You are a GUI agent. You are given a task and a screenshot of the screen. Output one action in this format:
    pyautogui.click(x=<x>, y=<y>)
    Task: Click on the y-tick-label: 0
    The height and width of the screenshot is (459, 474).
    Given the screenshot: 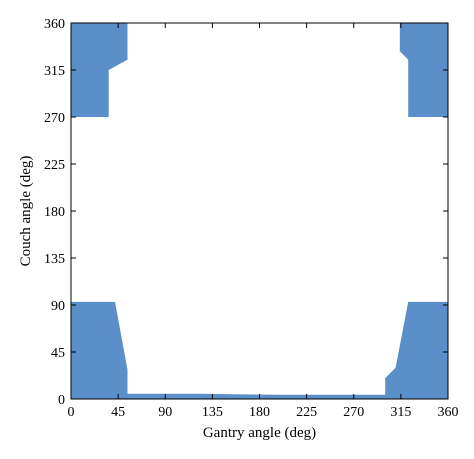 What is the action you would take?
    pyautogui.click(x=61, y=400)
    